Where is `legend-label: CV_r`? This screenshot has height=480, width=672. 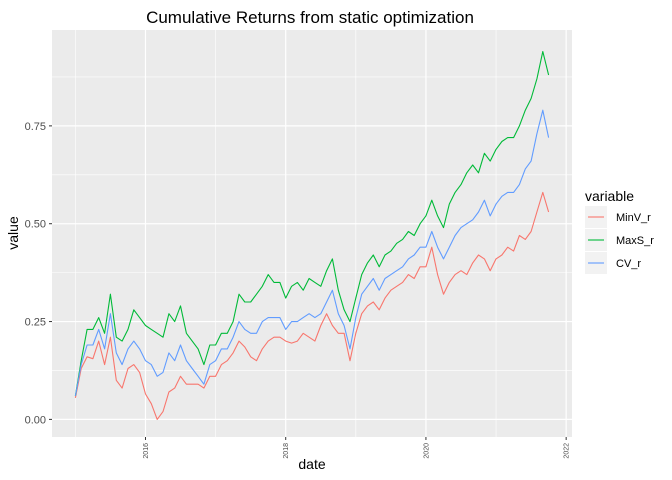 legend-label: CV_r is located at coordinates (628, 264).